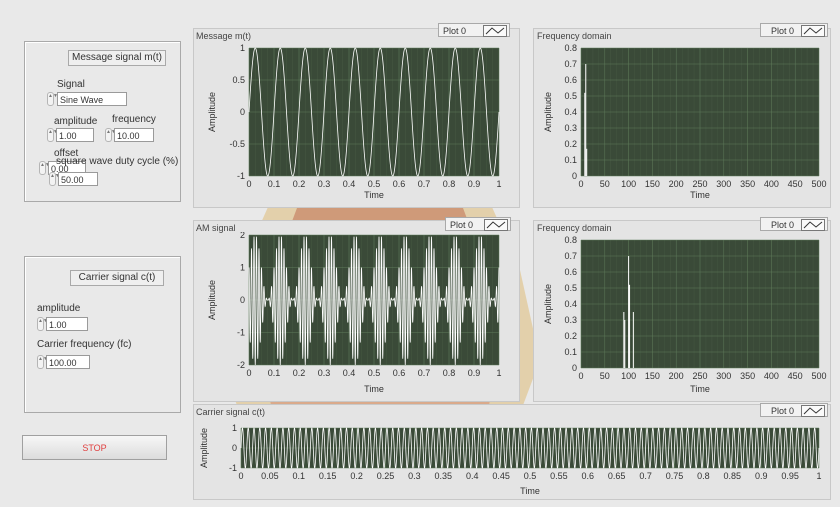 The width and height of the screenshot is (840, 507). What do you see at coordinates (241, 365) in the screenshot?
I see `y-tick-label: -2` at bounding box center [241, 365].